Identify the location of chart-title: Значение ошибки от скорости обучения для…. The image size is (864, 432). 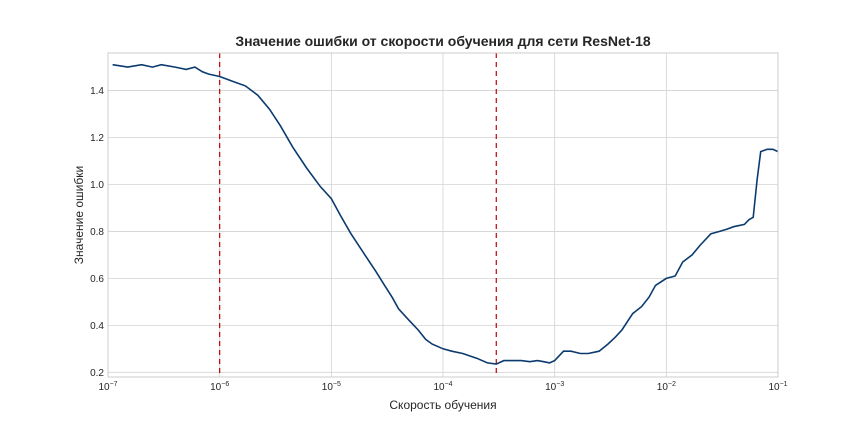
(443, 41).